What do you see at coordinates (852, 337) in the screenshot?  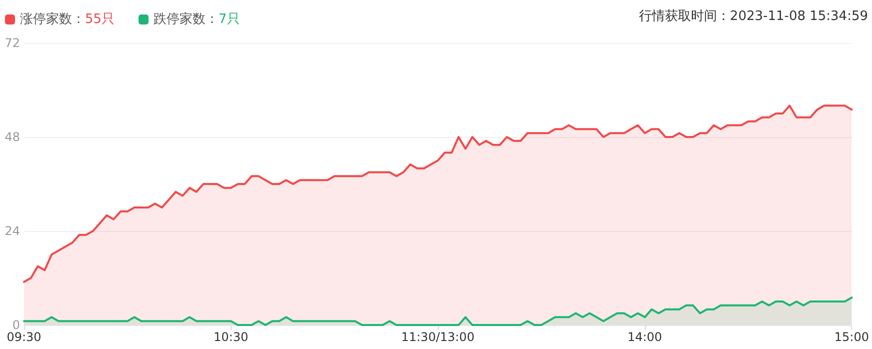 I see `x-tick-label: 15:00` at bounding box center [852, 337].